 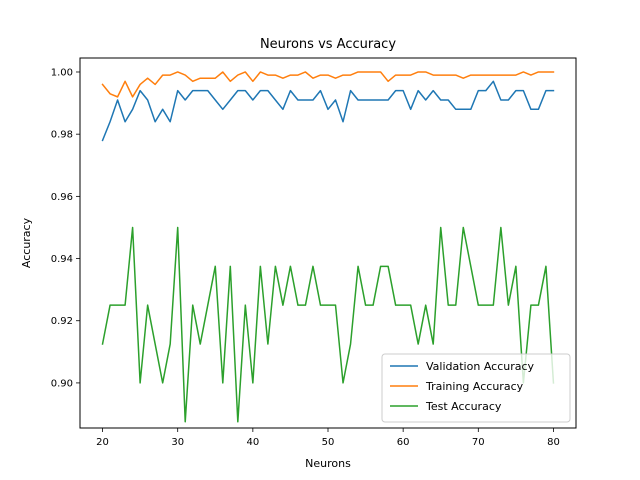 I want to click on x-tick-label: 70, so click(x=478, y=442).